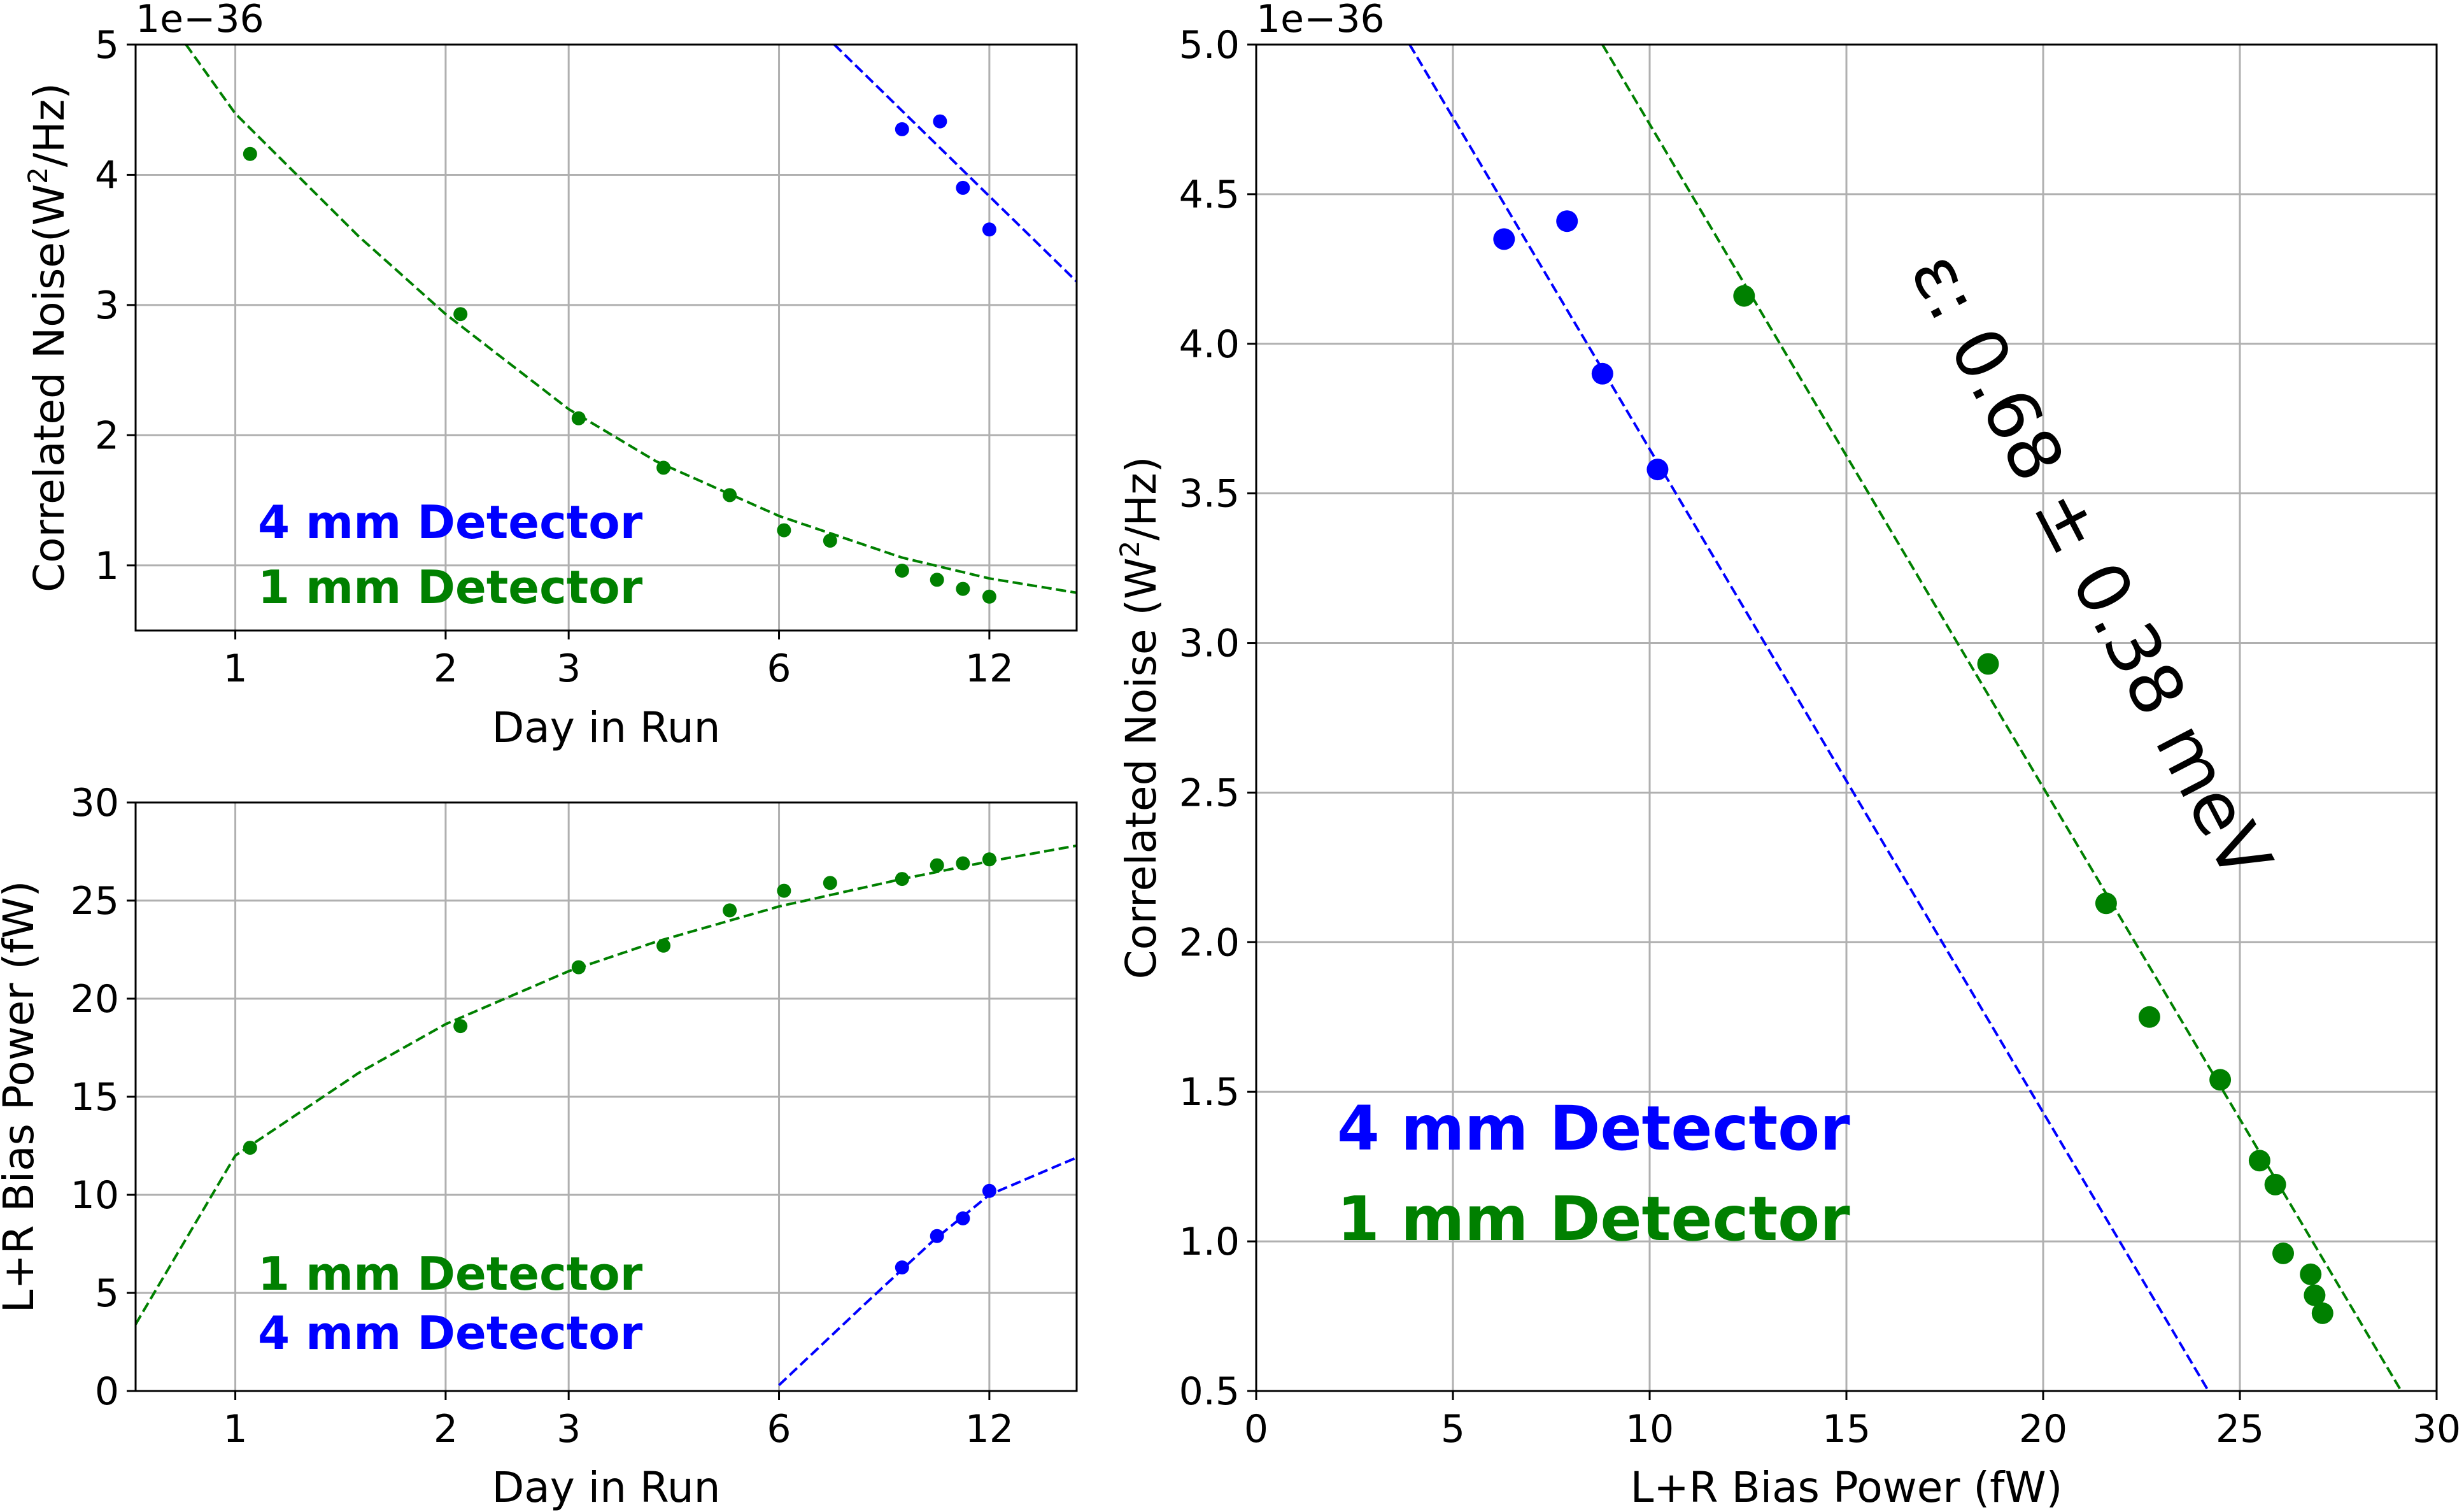 This screenshot has width=2464, height=1512. I want to click on noise-vs-day-fit-lines, so click(631, 319).